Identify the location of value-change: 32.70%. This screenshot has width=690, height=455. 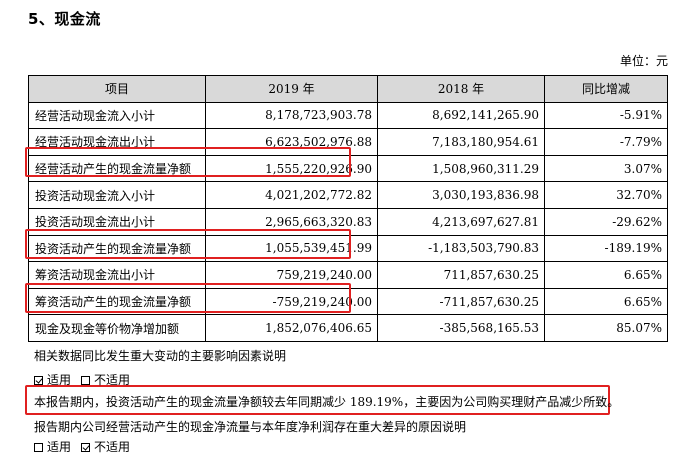
(606, 195).